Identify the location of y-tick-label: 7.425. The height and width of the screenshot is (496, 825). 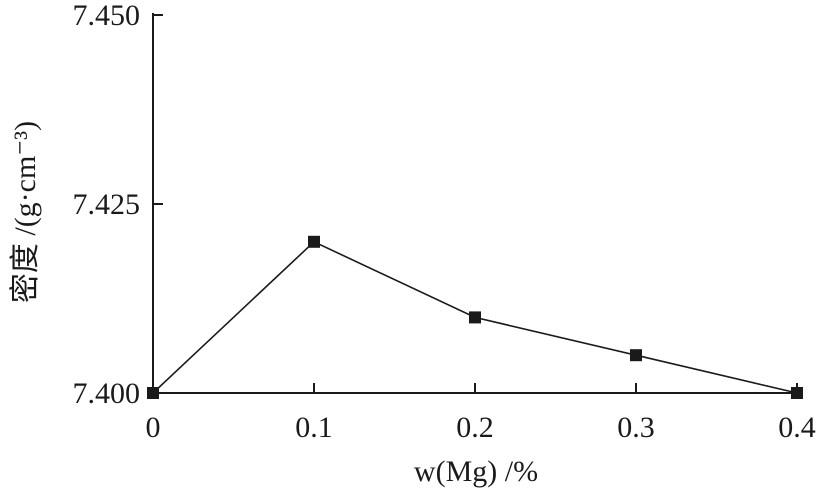
(107, 204).